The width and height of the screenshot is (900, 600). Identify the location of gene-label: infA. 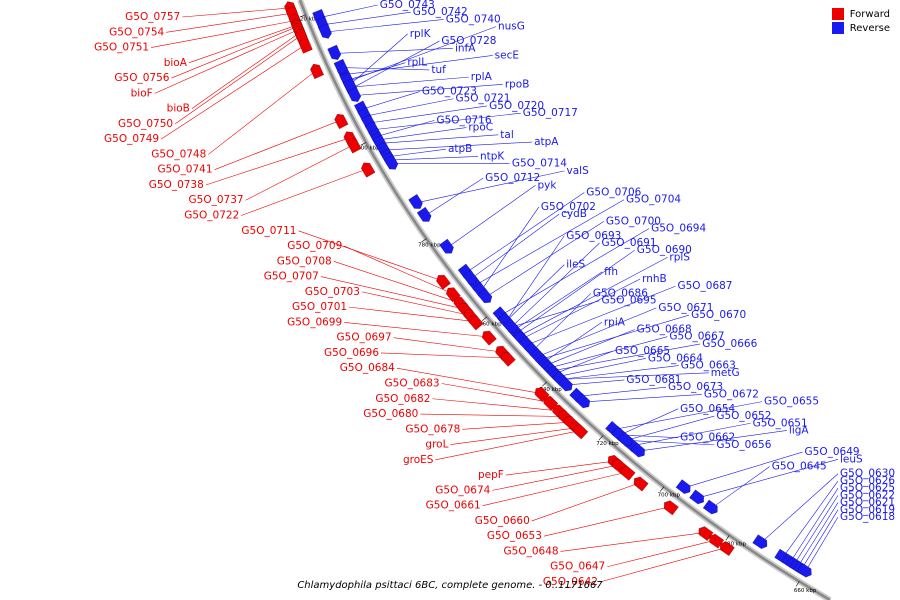
(465, 48).